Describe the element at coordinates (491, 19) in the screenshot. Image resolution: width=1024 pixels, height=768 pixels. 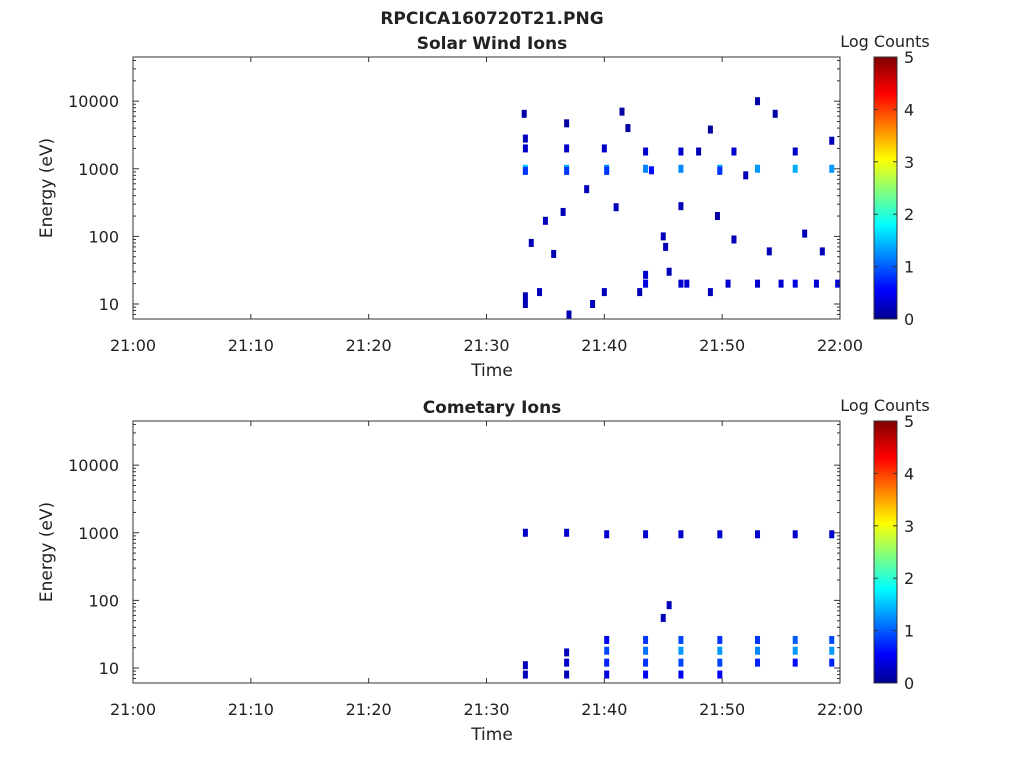
I see `figure-title: RPCICA160720T21.PNG` at that location.